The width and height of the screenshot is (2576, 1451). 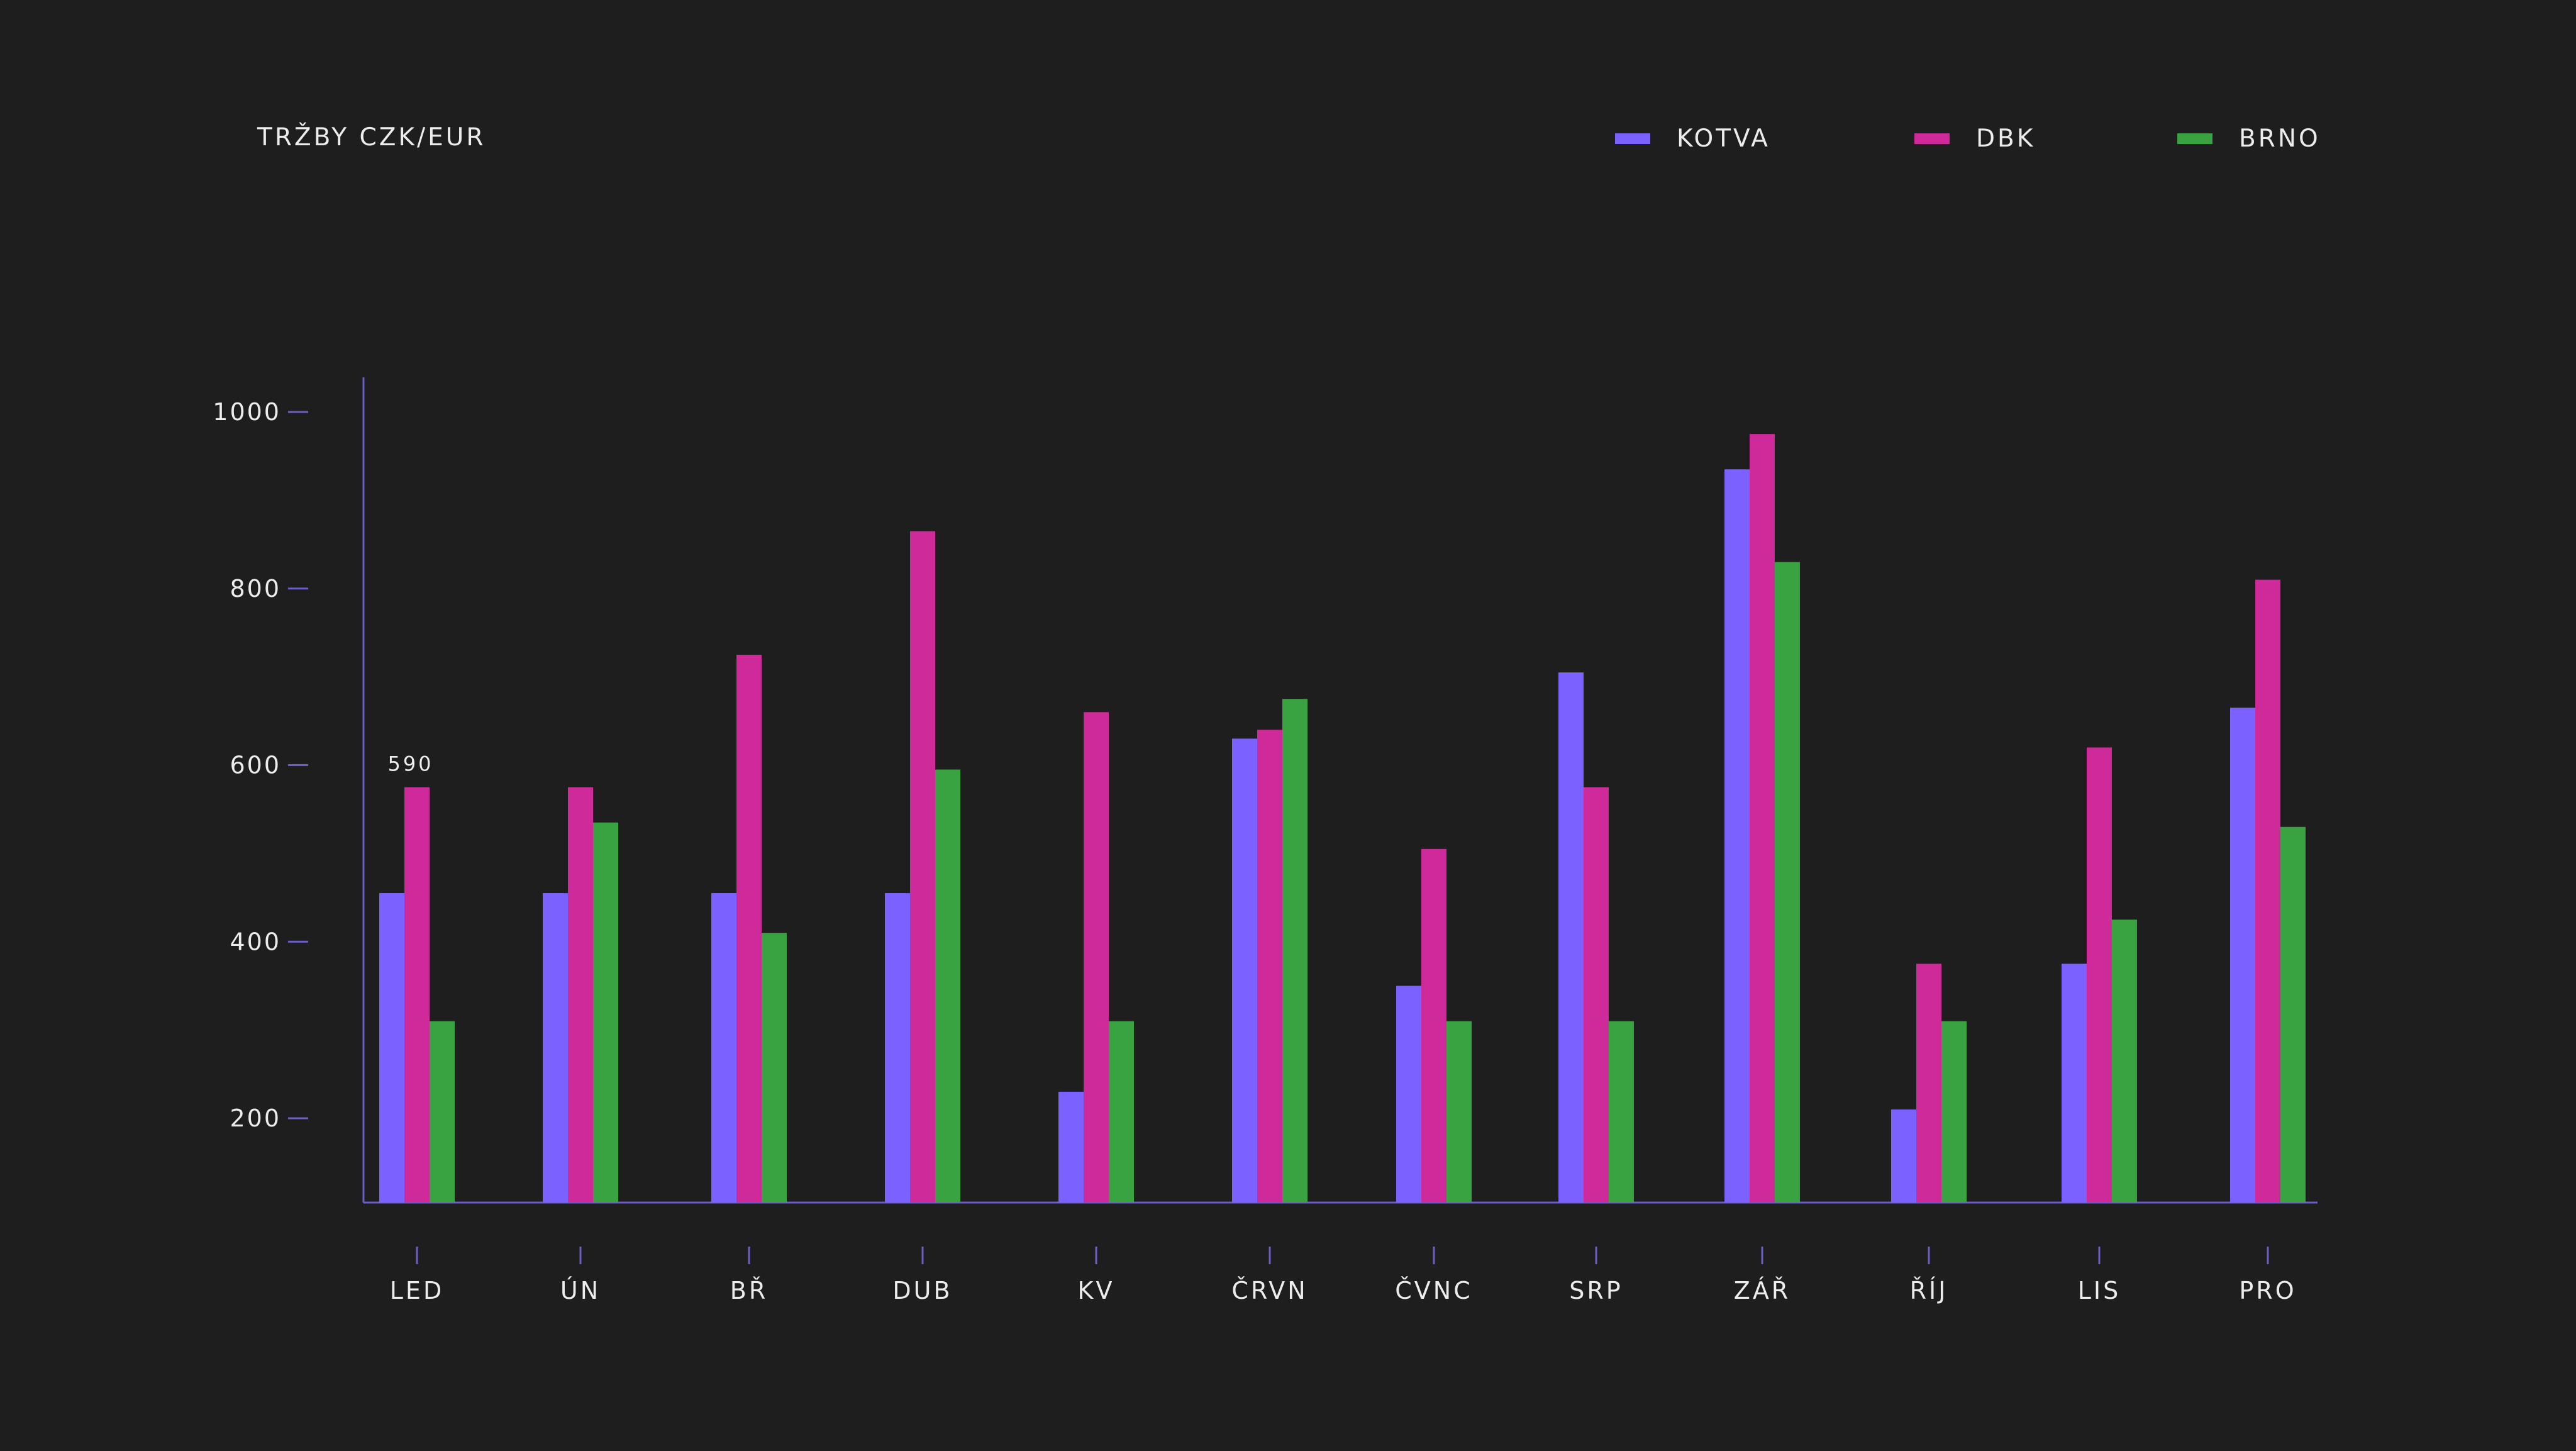 What do you see at coordinates (1762, 1291) in the screenshot?
I see `x-tick-label: ZÁŘ` at bounding box center [1762, 1291].